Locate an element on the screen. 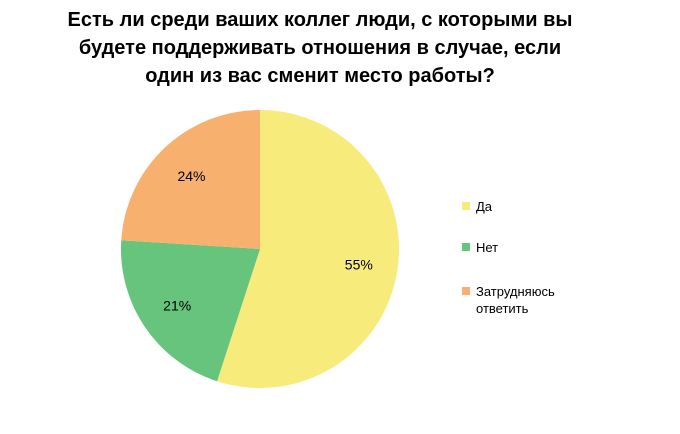 Image resolution: width=680 pixels, height=434 pixels. pie-data-label-zatrudnyayus: 24% is located at coordinates (191, 176).